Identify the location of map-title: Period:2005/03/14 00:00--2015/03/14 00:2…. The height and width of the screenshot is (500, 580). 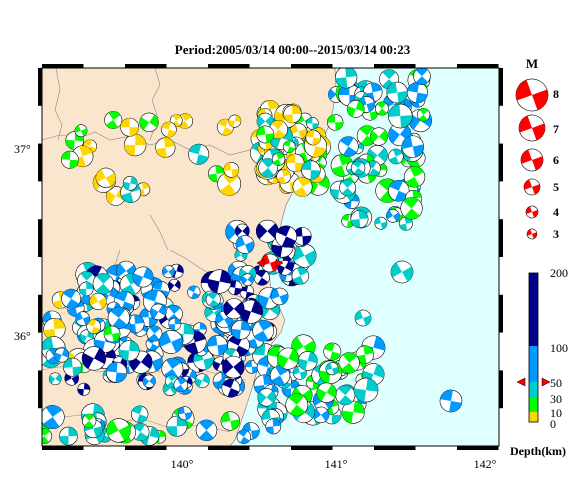
(292, 49).